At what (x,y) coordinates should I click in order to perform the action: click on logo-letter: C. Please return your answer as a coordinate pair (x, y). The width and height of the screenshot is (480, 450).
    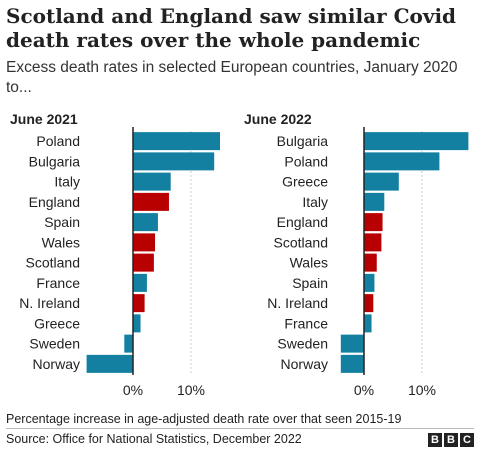
    Looking at the image, I should click on (467, 440).